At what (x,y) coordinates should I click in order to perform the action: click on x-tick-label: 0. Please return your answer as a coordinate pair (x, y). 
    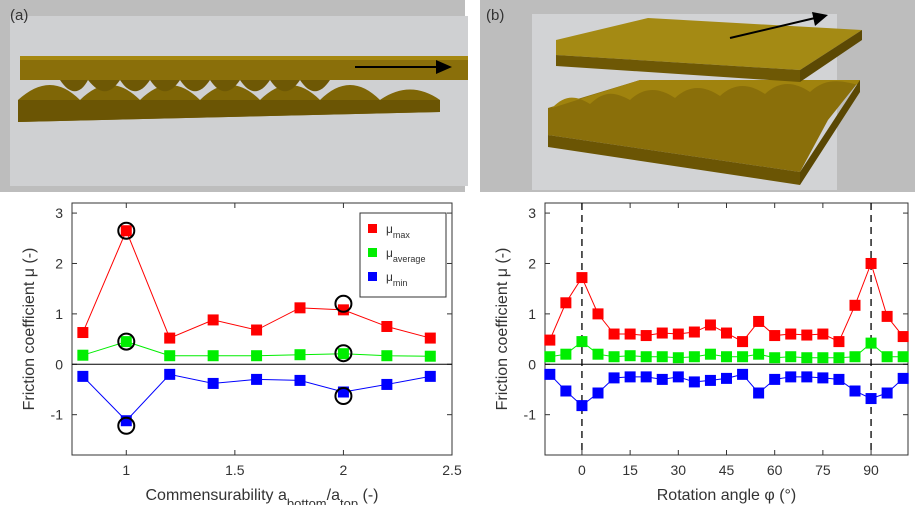
    Looking at the image, I should click on (582, 470).